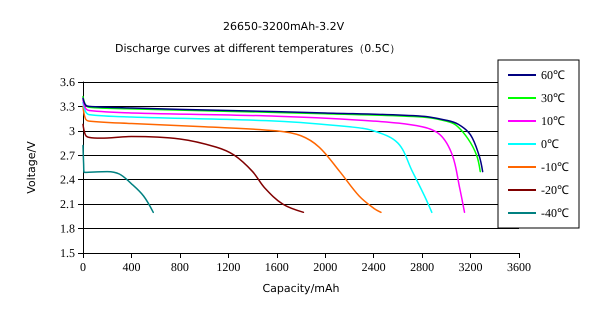 The image size is (599, 321). What do you see at coordinates (470, 267) in the screenshot?
I see `x-tick-label: 3200` at bounding box center [470, 267].